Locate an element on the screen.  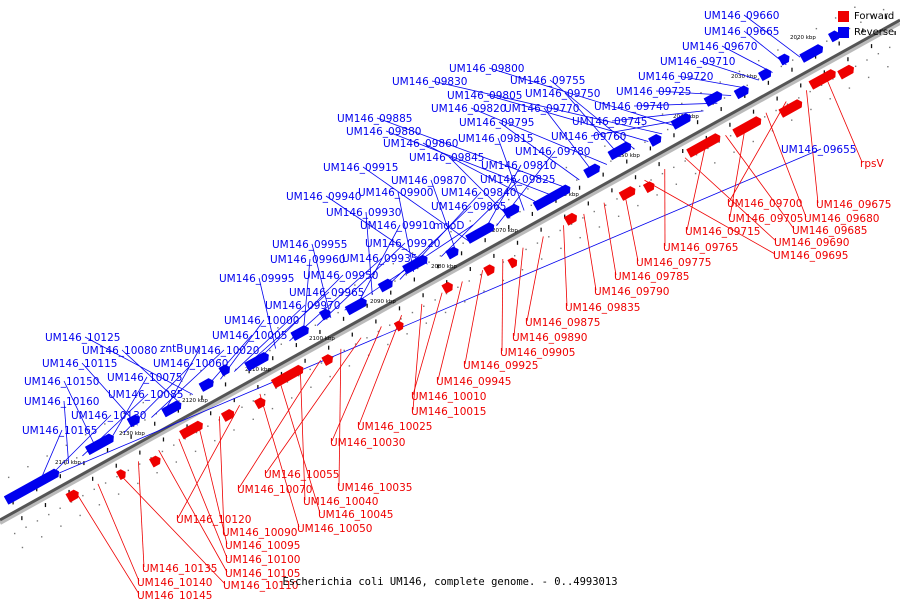
forward-gene-label: UM146_10055 is located at coordinates (301, 475).